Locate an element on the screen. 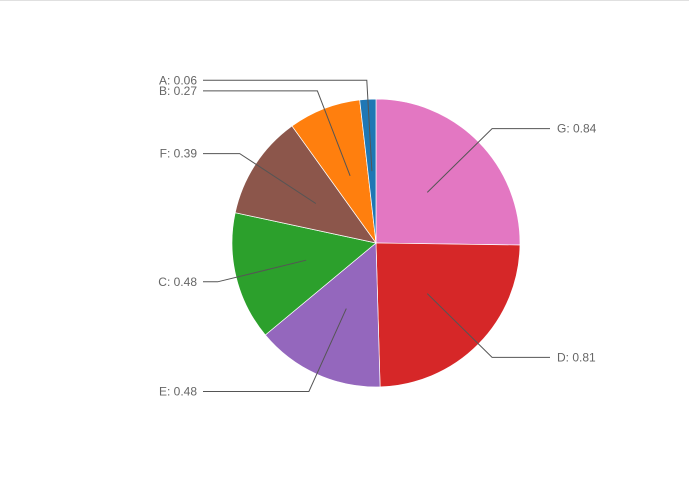 This screenshot has width=689, height=488. leader-line-C is located at coordinates (255, 271).